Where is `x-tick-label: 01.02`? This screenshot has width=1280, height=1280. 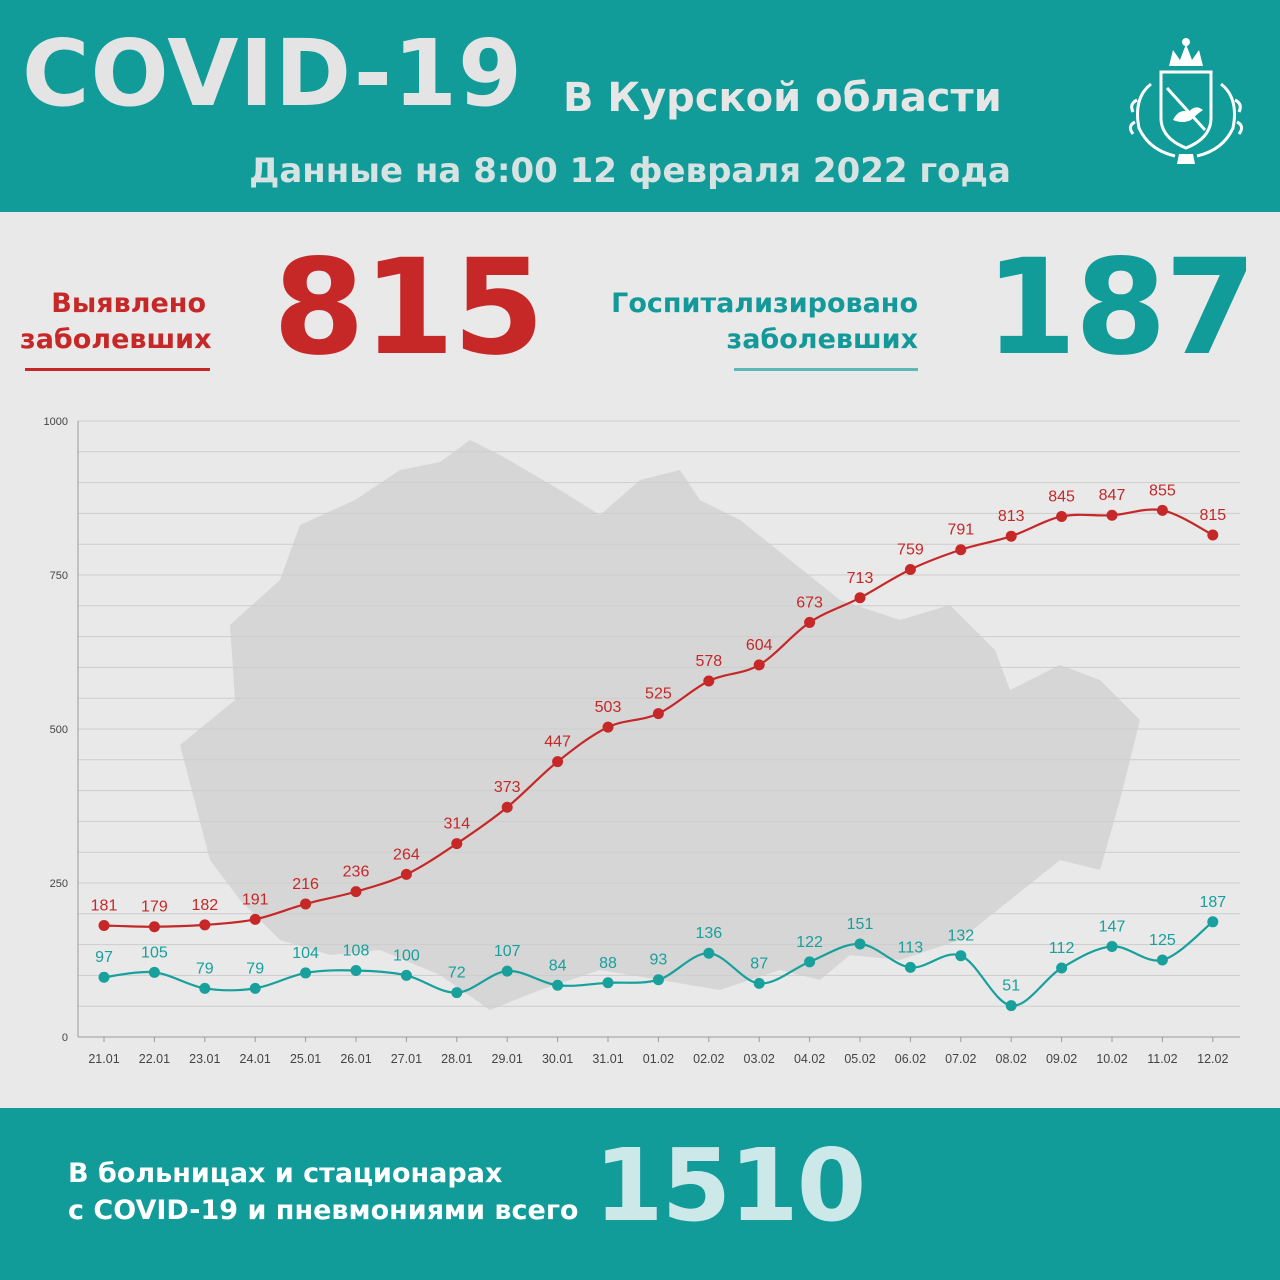
x-tick-label: 01.02 is located at coordinates (658, 1059).